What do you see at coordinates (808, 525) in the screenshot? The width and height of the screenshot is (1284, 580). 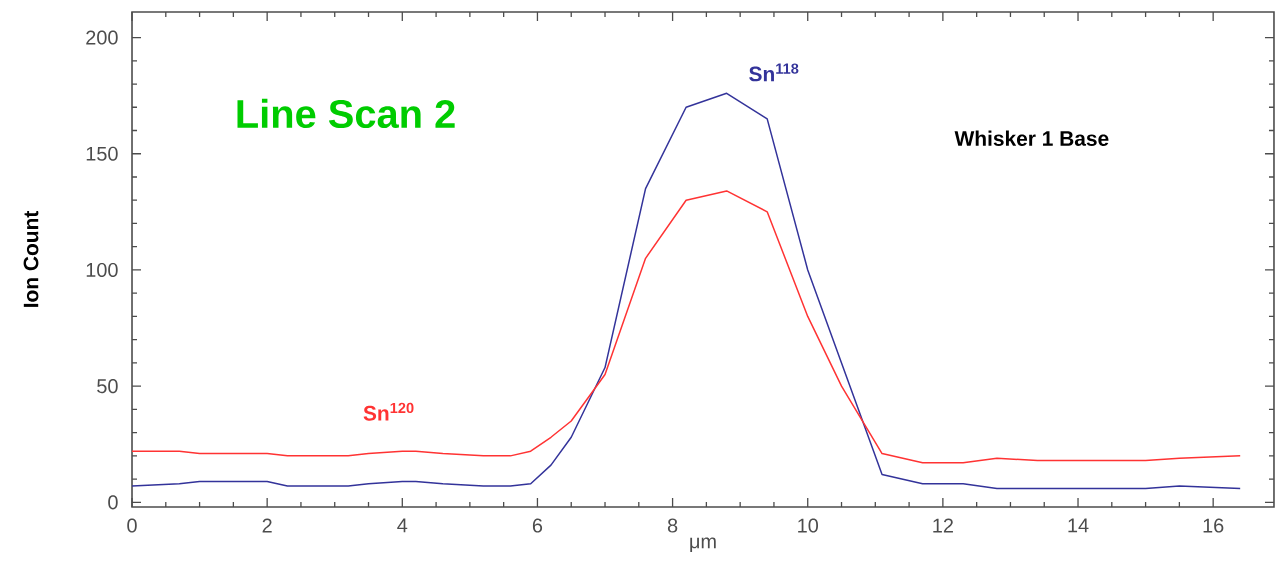 I see `x-tick-label: 10` at bounding box center [808, 525].